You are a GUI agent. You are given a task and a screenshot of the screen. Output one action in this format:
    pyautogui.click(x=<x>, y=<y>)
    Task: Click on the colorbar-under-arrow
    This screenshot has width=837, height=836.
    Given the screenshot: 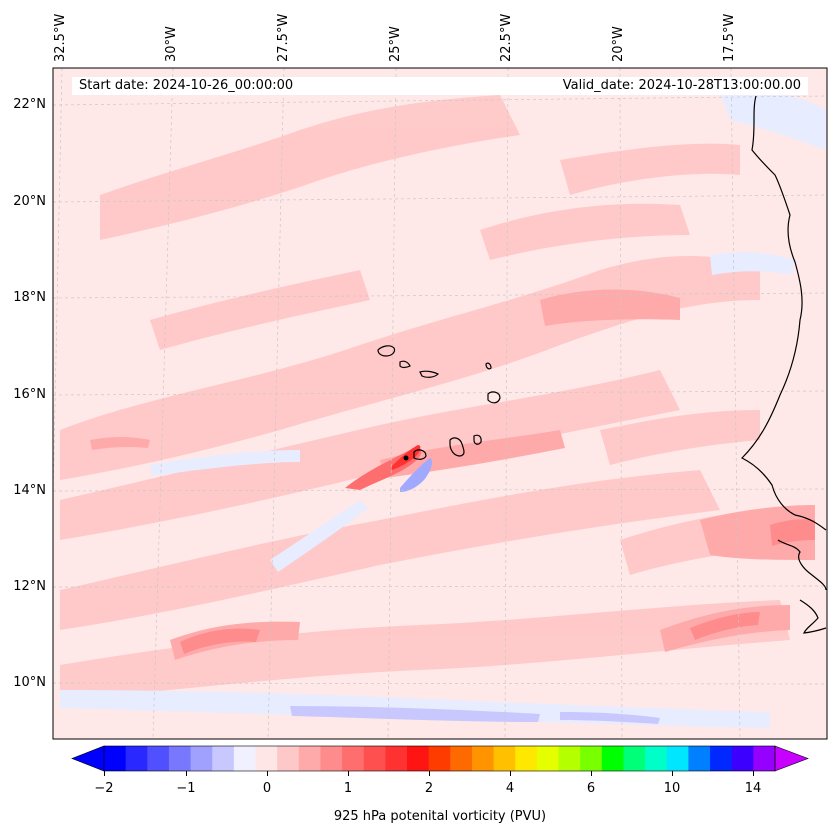 What is the action you would take?
    pyautogui.click(x=88, y=758)
    